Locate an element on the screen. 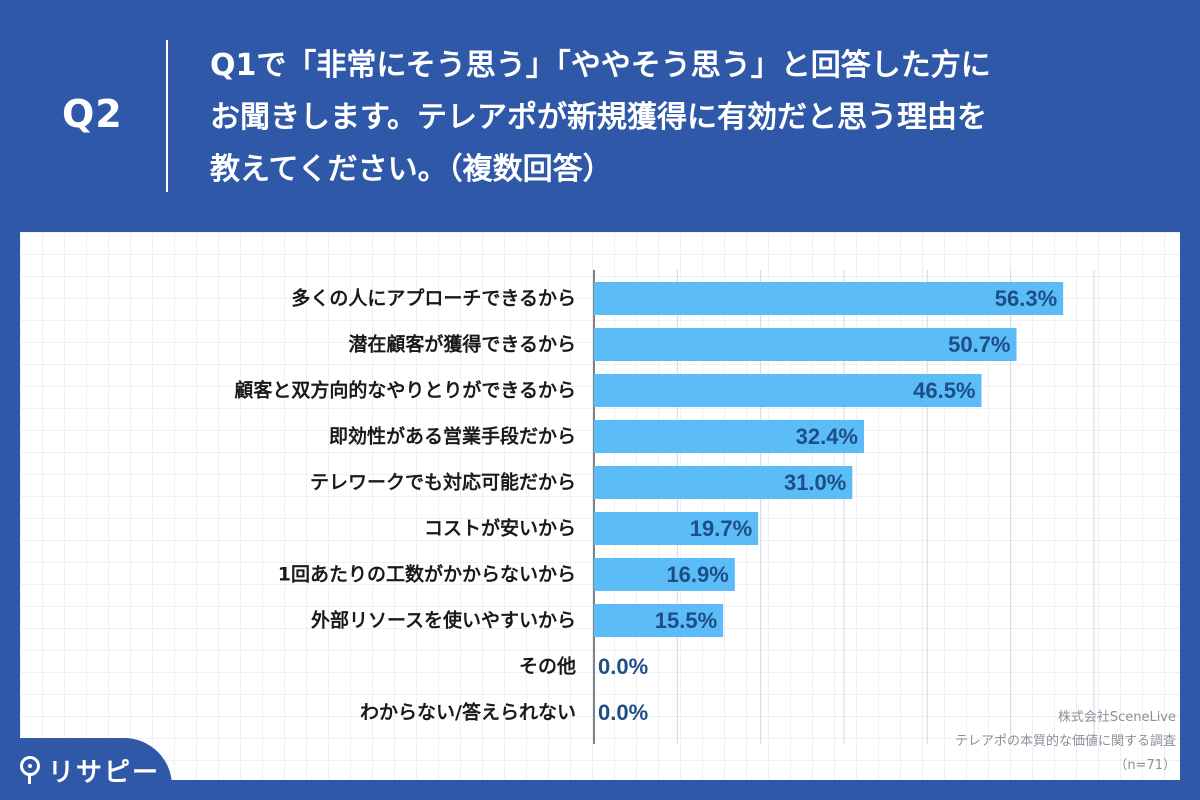 The height and width of the screenshot is (800, 1200). category-label: その他 is located at coordinates (547, 666).